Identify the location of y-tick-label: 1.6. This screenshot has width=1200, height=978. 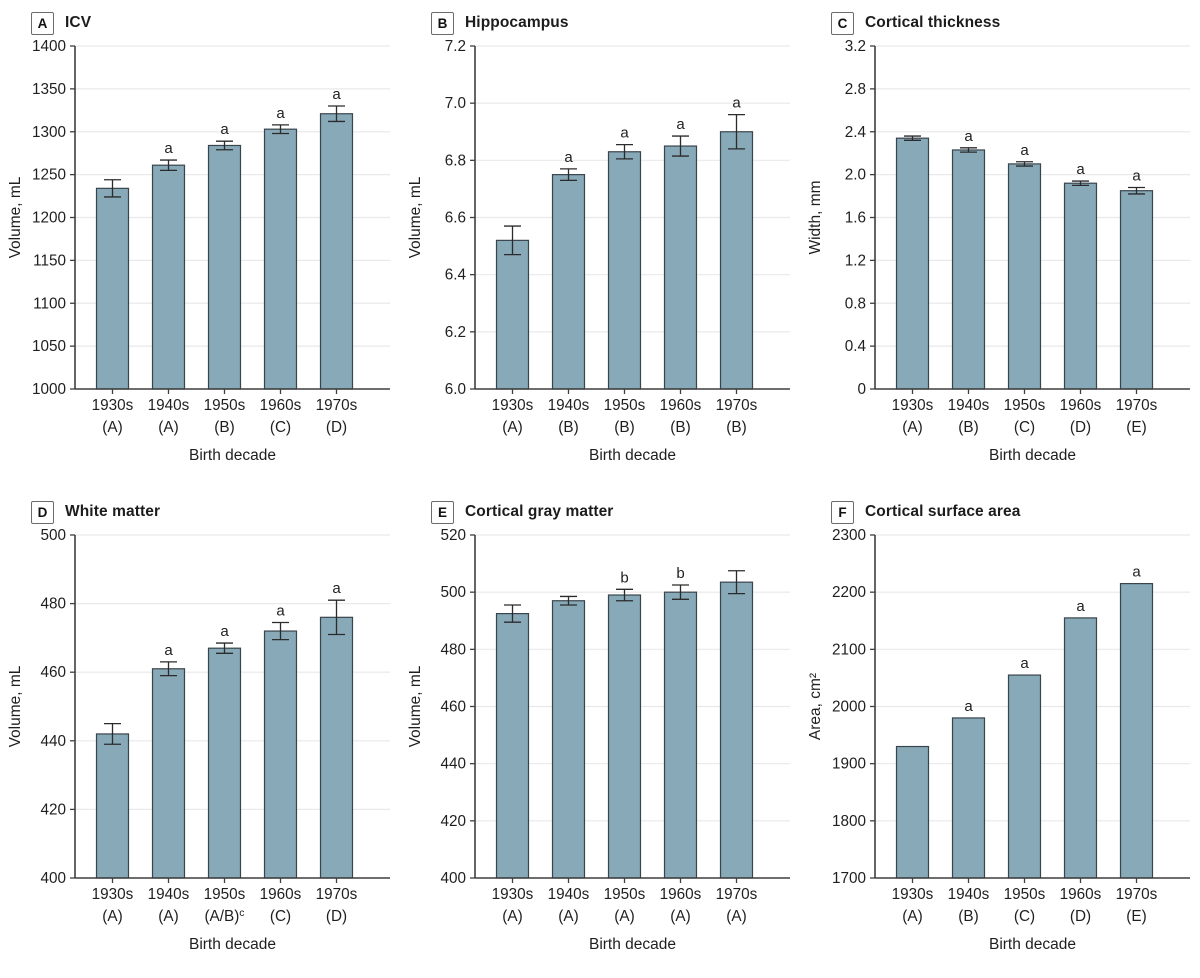
(855, 218).